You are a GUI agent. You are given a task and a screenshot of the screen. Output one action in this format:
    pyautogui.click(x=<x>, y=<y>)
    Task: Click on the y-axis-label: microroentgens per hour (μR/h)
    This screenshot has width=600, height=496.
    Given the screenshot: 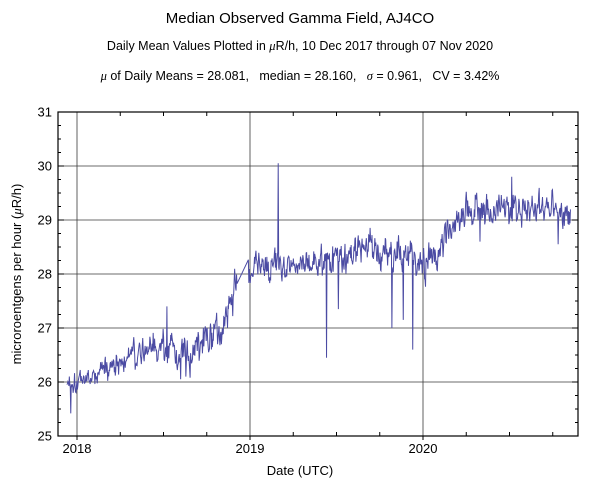 What is the action you would take?
    pyautogui.click(x=16, y=274)
    